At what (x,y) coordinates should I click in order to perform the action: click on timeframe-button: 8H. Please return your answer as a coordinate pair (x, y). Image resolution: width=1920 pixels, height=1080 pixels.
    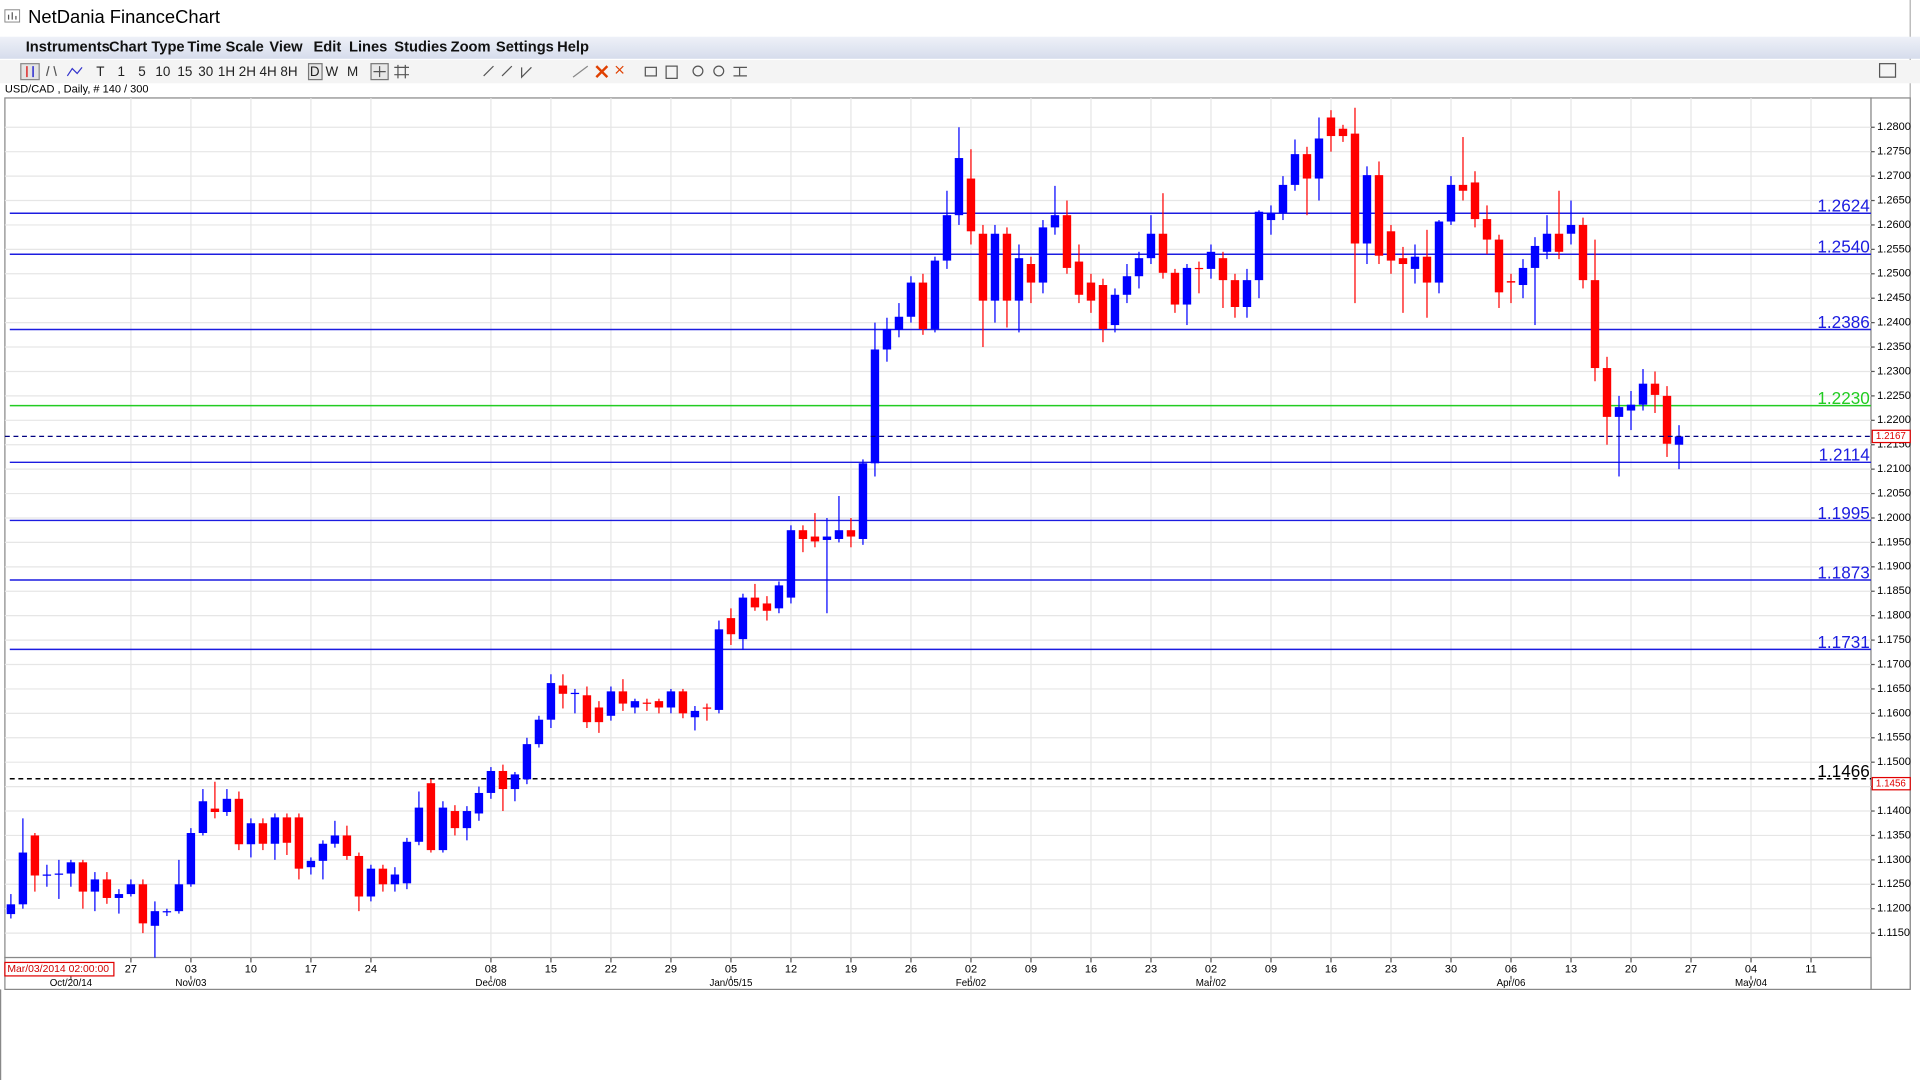
    Looking at the image, I should click on (288, 71).